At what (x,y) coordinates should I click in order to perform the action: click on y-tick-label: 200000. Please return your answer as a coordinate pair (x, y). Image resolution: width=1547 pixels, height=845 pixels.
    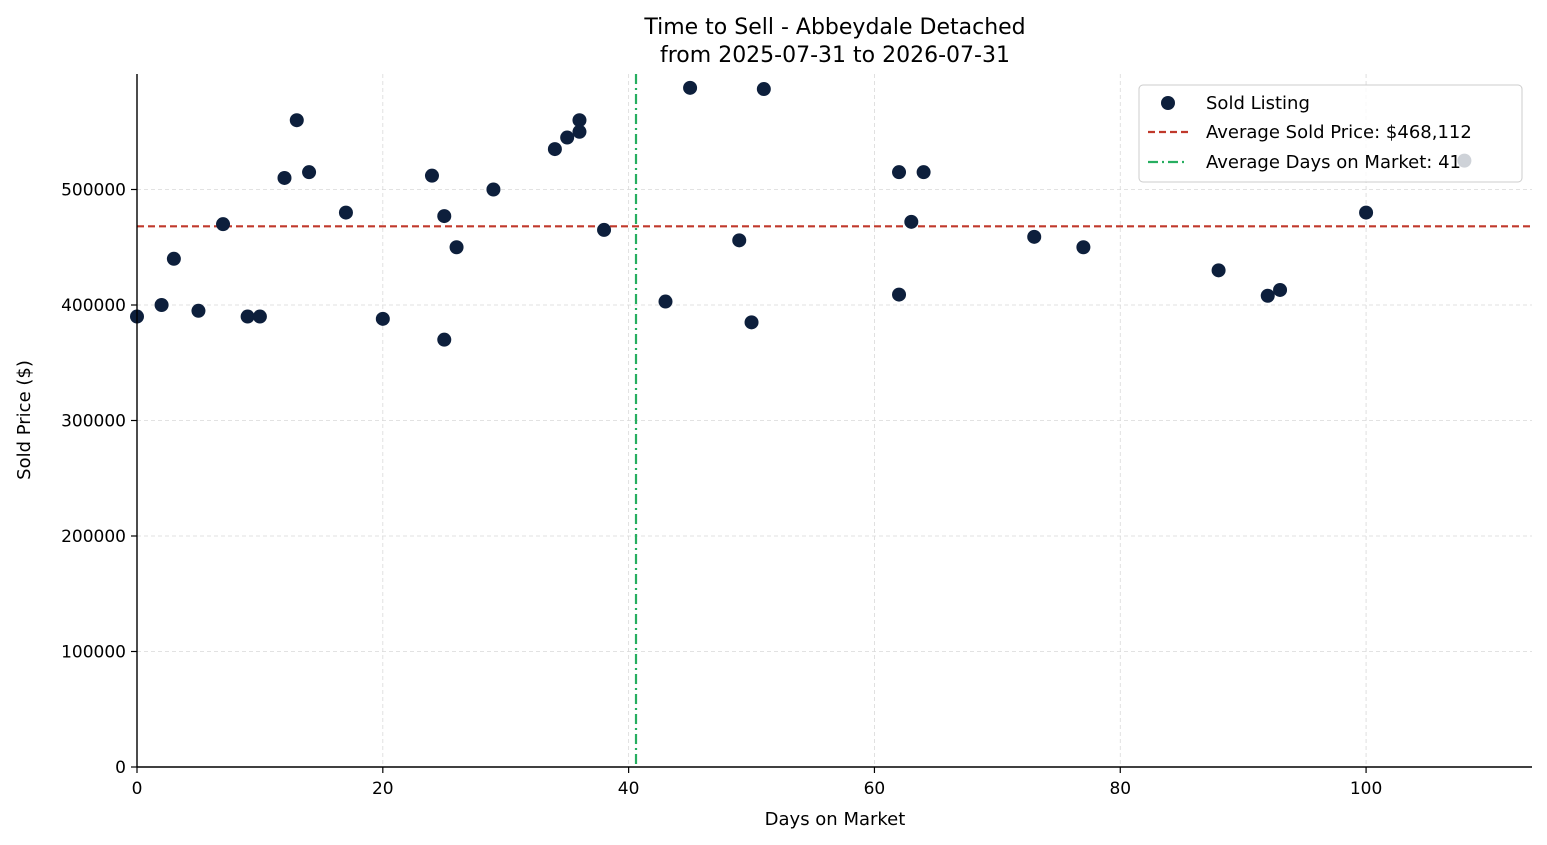
    Looking at the image, I should click on (93, 537).